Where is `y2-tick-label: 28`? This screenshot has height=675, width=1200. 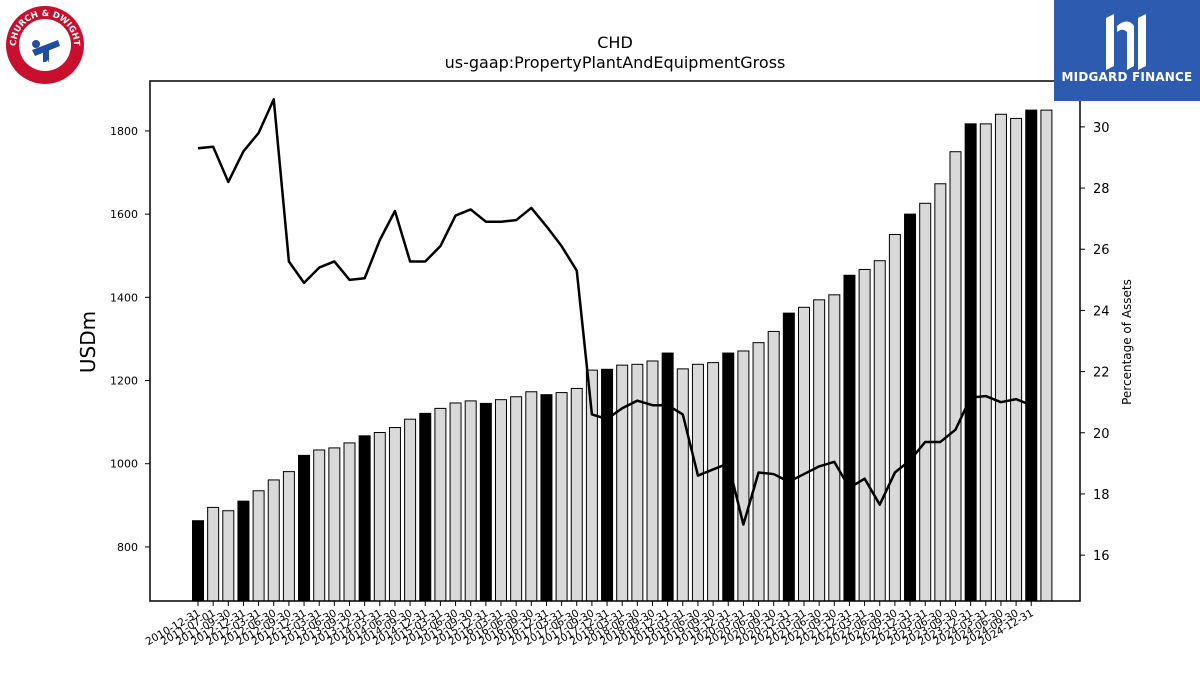 y2-tick-label: 28 is located at coordinates (1101, 189).